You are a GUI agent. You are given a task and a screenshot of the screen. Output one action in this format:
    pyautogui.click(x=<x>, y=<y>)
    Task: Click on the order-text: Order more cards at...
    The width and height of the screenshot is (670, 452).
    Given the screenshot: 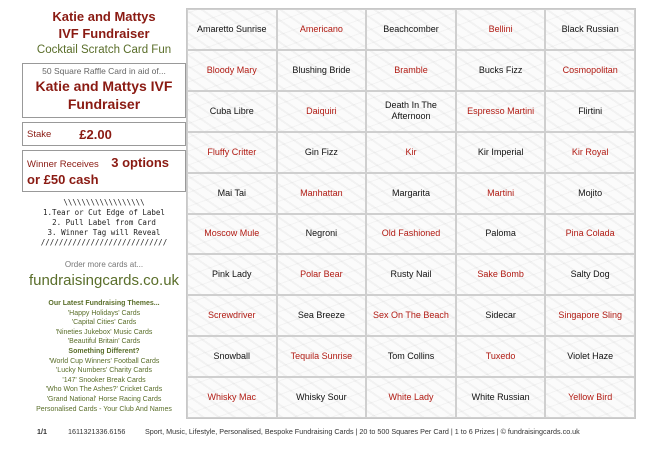 What is the action you would take?
    pyautogui.click(x=104, y=264)
    